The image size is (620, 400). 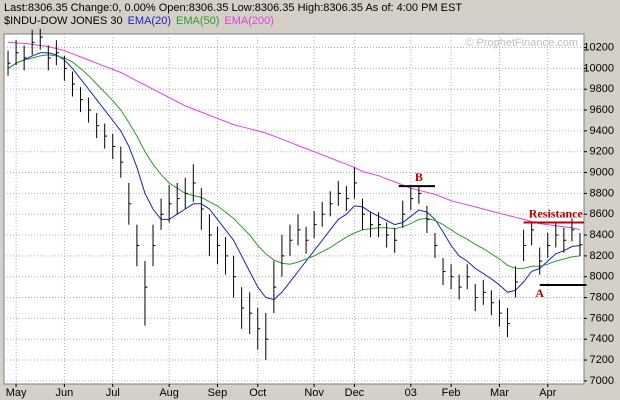 What do you see at coordinates (602, 297) in the screenshot?
I see `y-tick-label: 7800` at bounding box center [602, 297].